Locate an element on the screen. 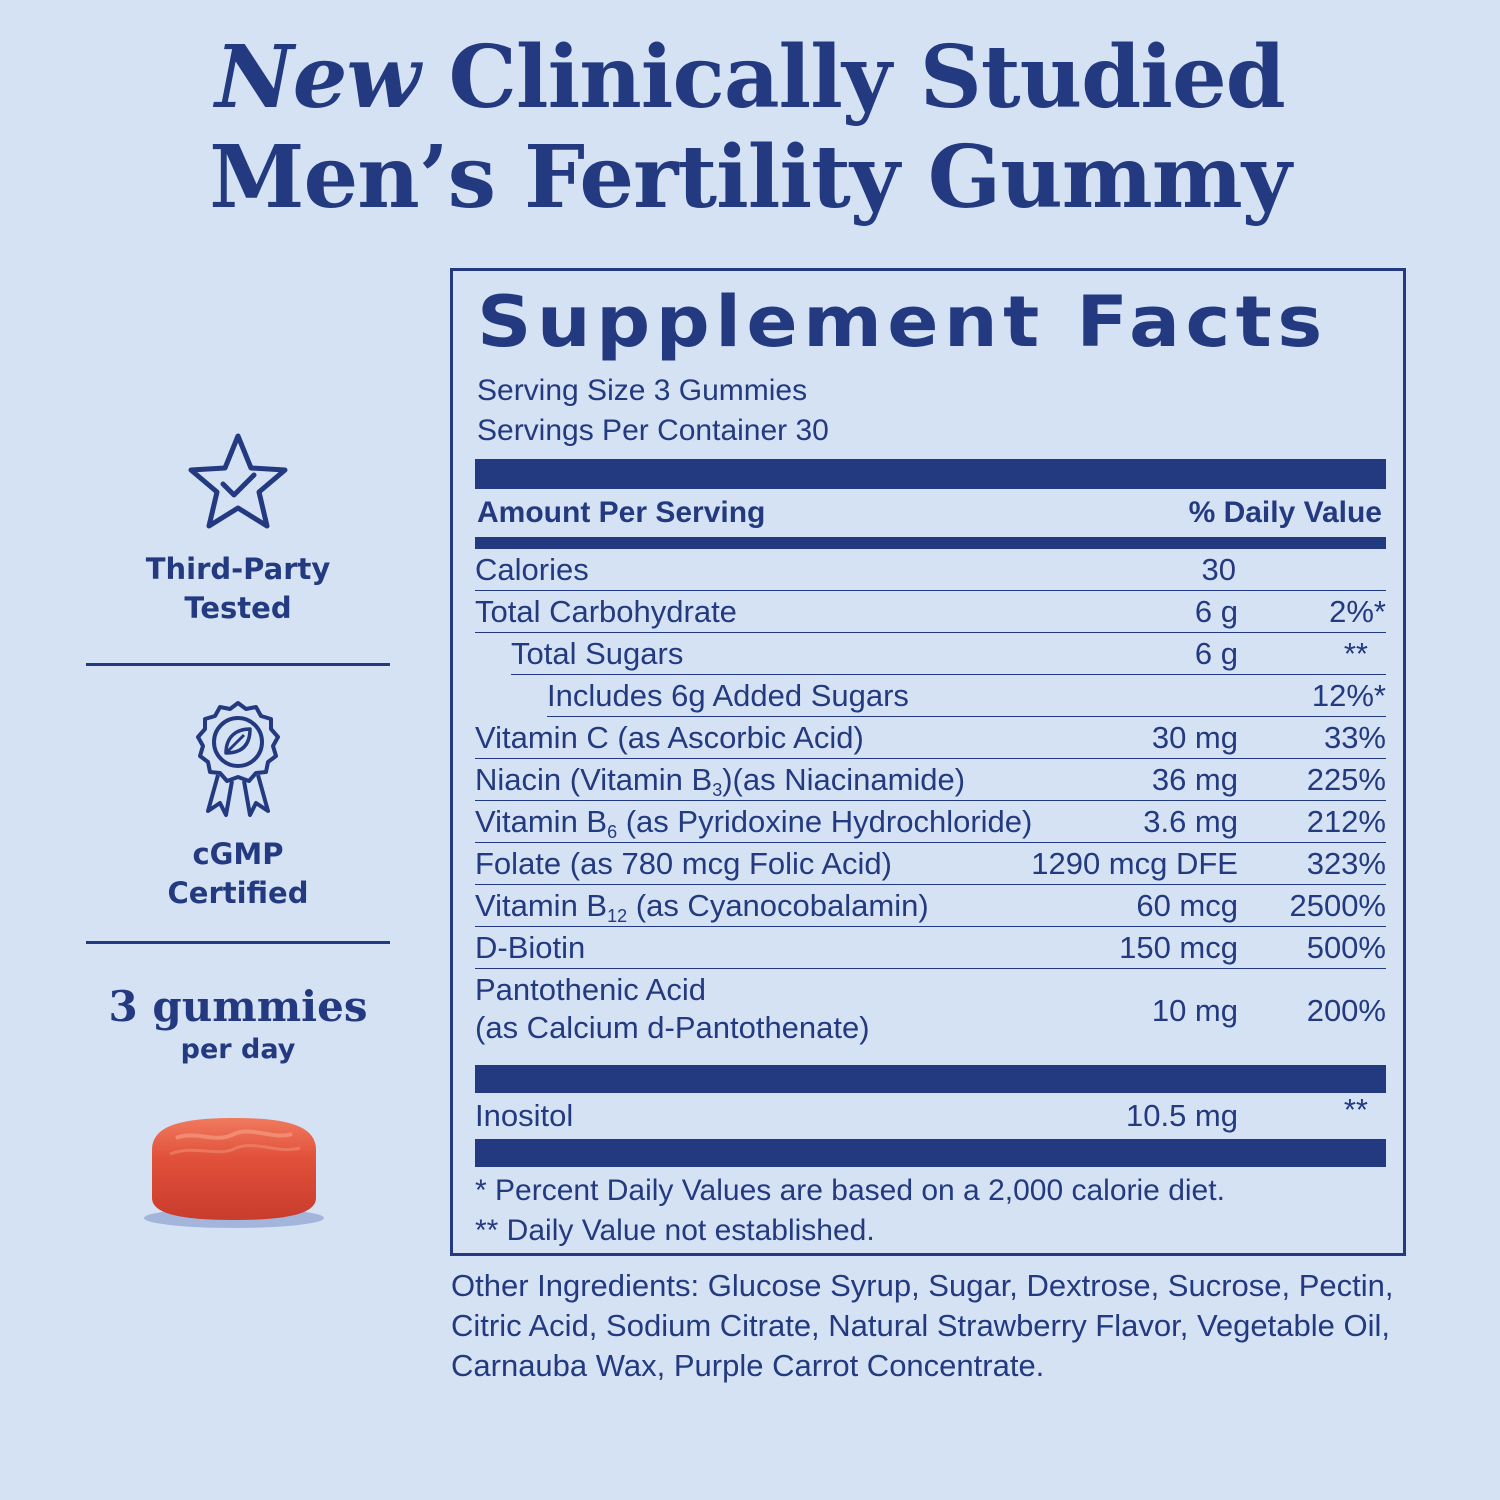 The height and width of the screenshot is (1500, 1500). nutrient-row: Calories 30 is located at coordinates (930, 570).